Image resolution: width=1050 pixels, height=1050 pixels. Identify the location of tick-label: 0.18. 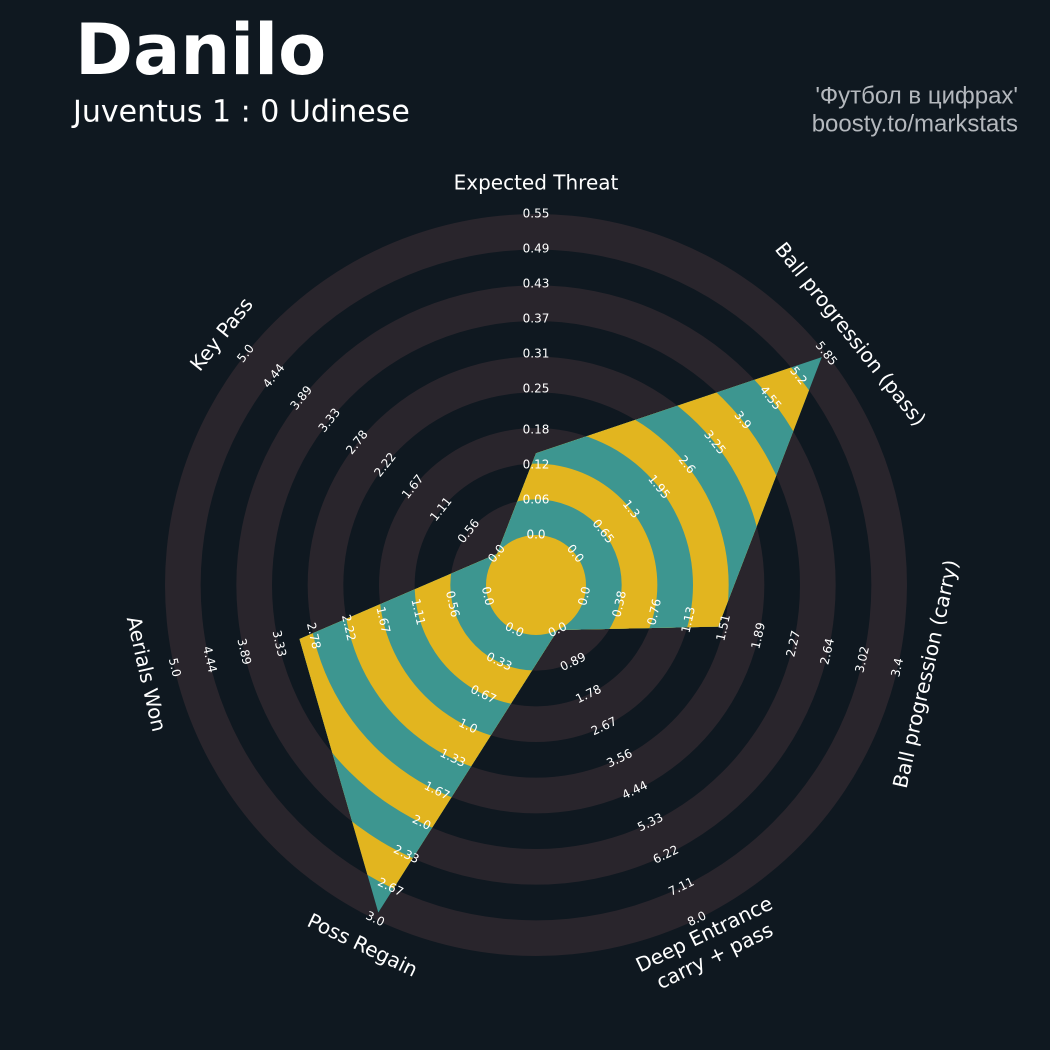
(536, 429).